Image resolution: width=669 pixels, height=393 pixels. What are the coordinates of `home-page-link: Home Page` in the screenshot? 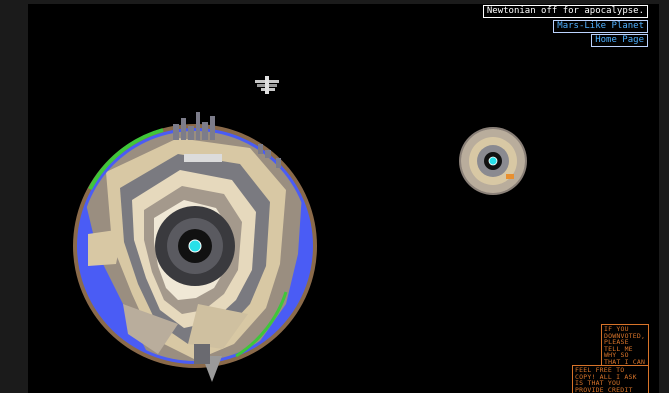 It's located at (619, 40).